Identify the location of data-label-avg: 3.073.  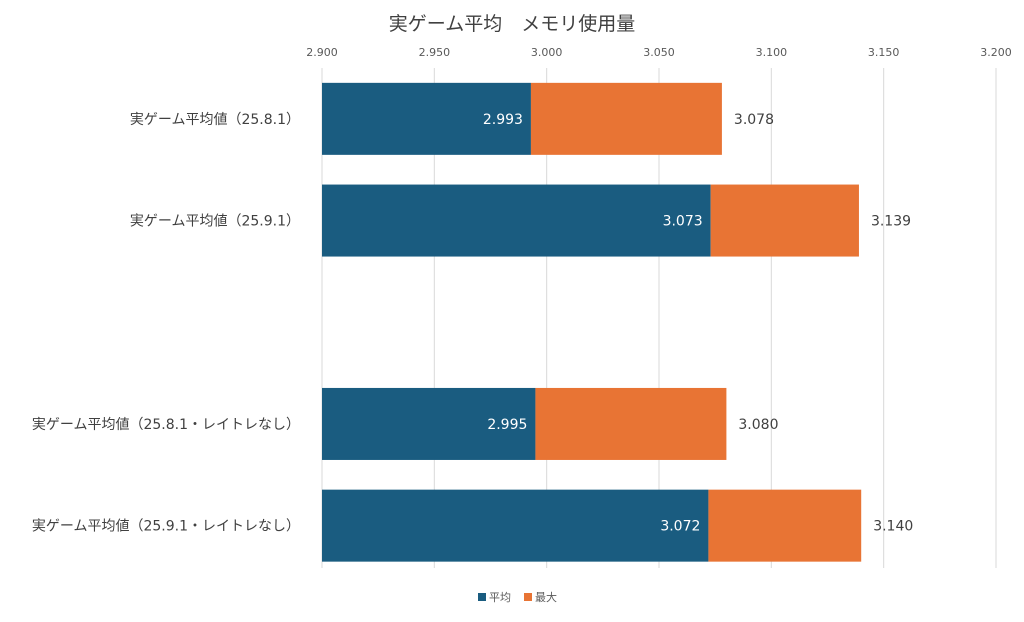
(683, 222).